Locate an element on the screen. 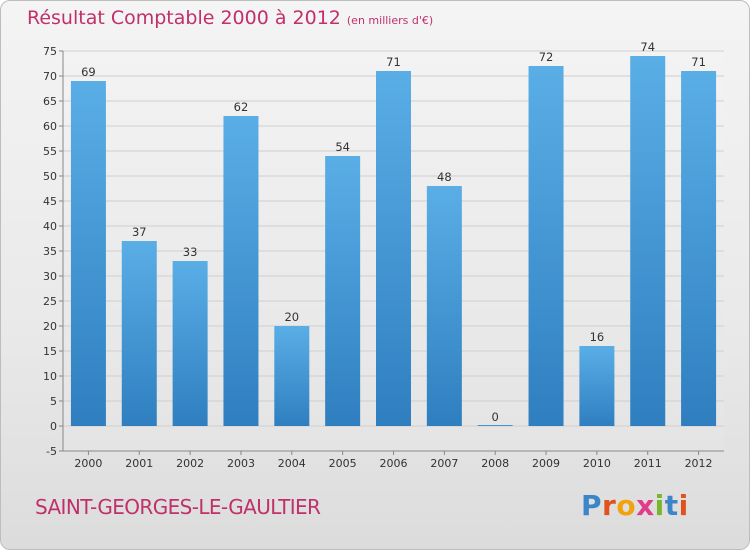 Image resolution: width=750 pixels, height=550 pixels. y-tick-label: 65 is located at coordinates (50, 101).